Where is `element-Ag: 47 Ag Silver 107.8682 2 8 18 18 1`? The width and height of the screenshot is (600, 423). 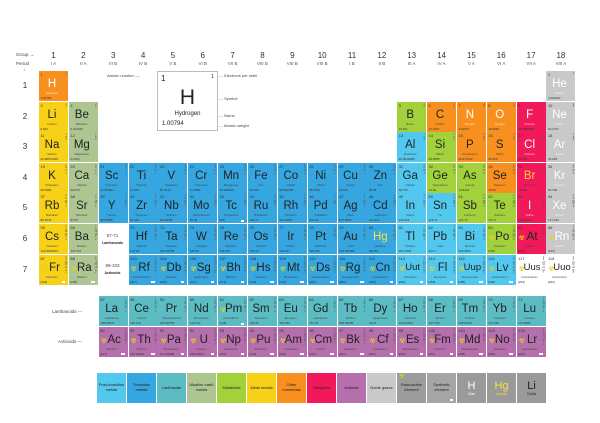
element-Ag: 47 Ag Silver 107.8682 2 8 18 18 1 is located at coordinates (352, 208).